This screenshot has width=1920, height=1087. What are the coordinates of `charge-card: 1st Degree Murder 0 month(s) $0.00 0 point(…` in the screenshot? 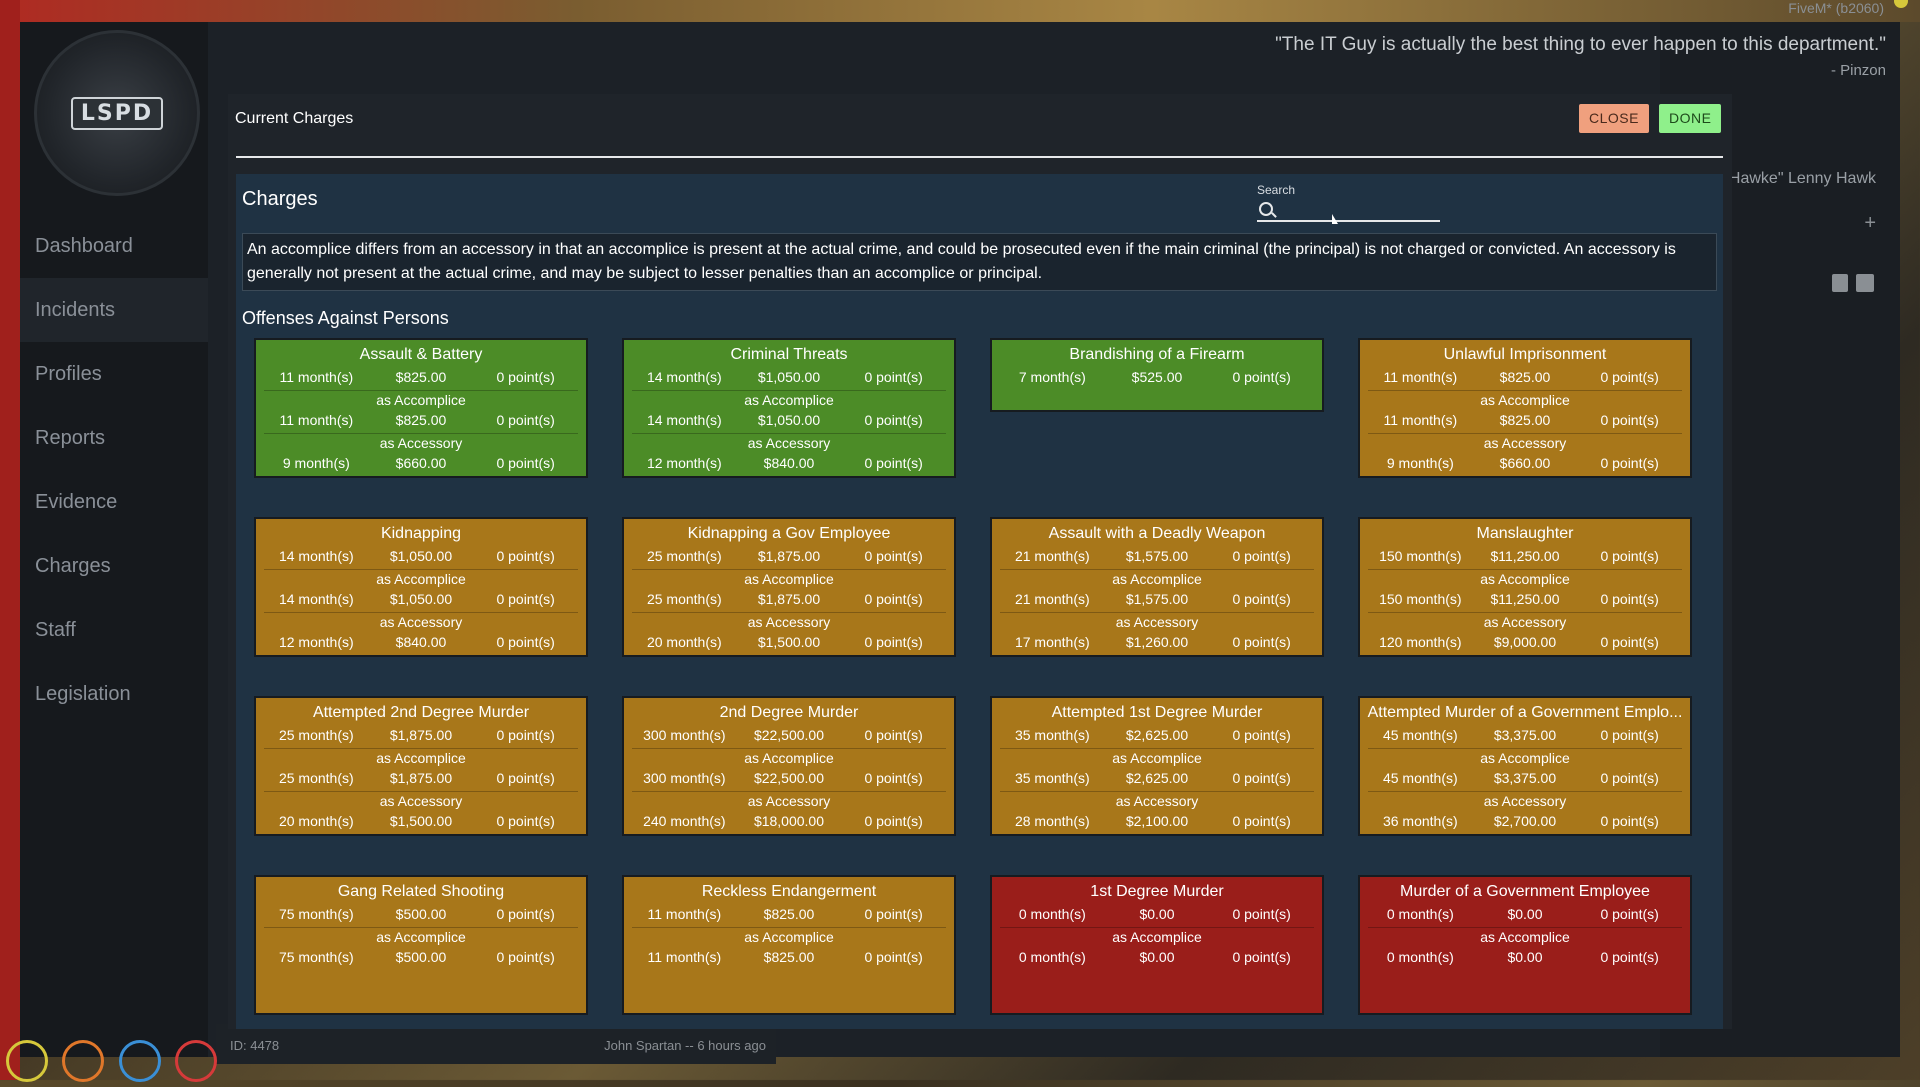 It's located at (1157, 945).